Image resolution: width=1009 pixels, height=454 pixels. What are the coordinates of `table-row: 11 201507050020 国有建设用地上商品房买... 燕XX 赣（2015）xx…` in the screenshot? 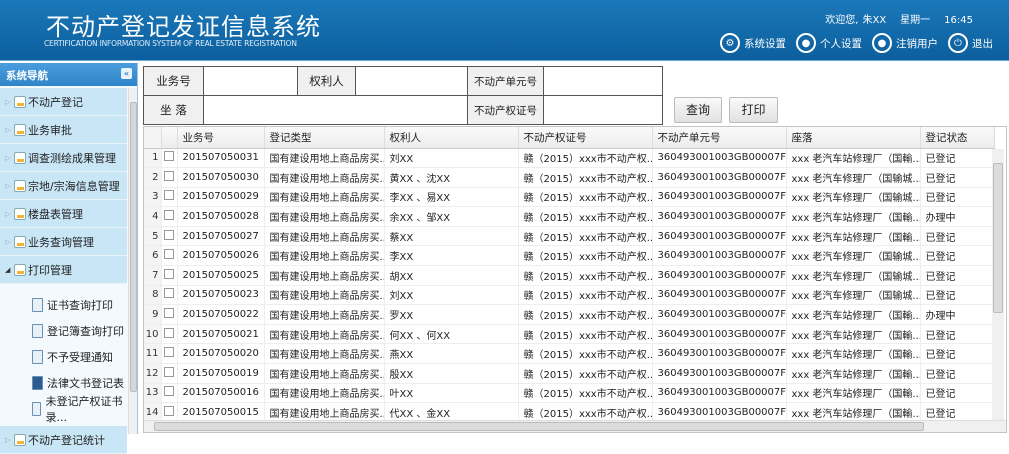 It's located at (569, 354).